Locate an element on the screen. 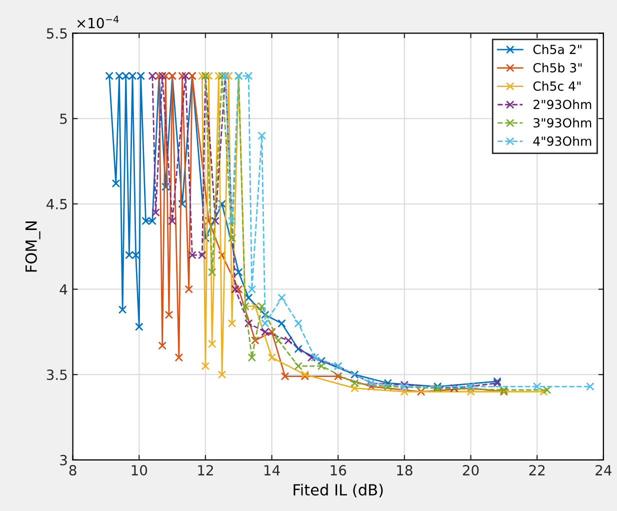  x-tick-label: 8 is located at coordinates (72, 470).